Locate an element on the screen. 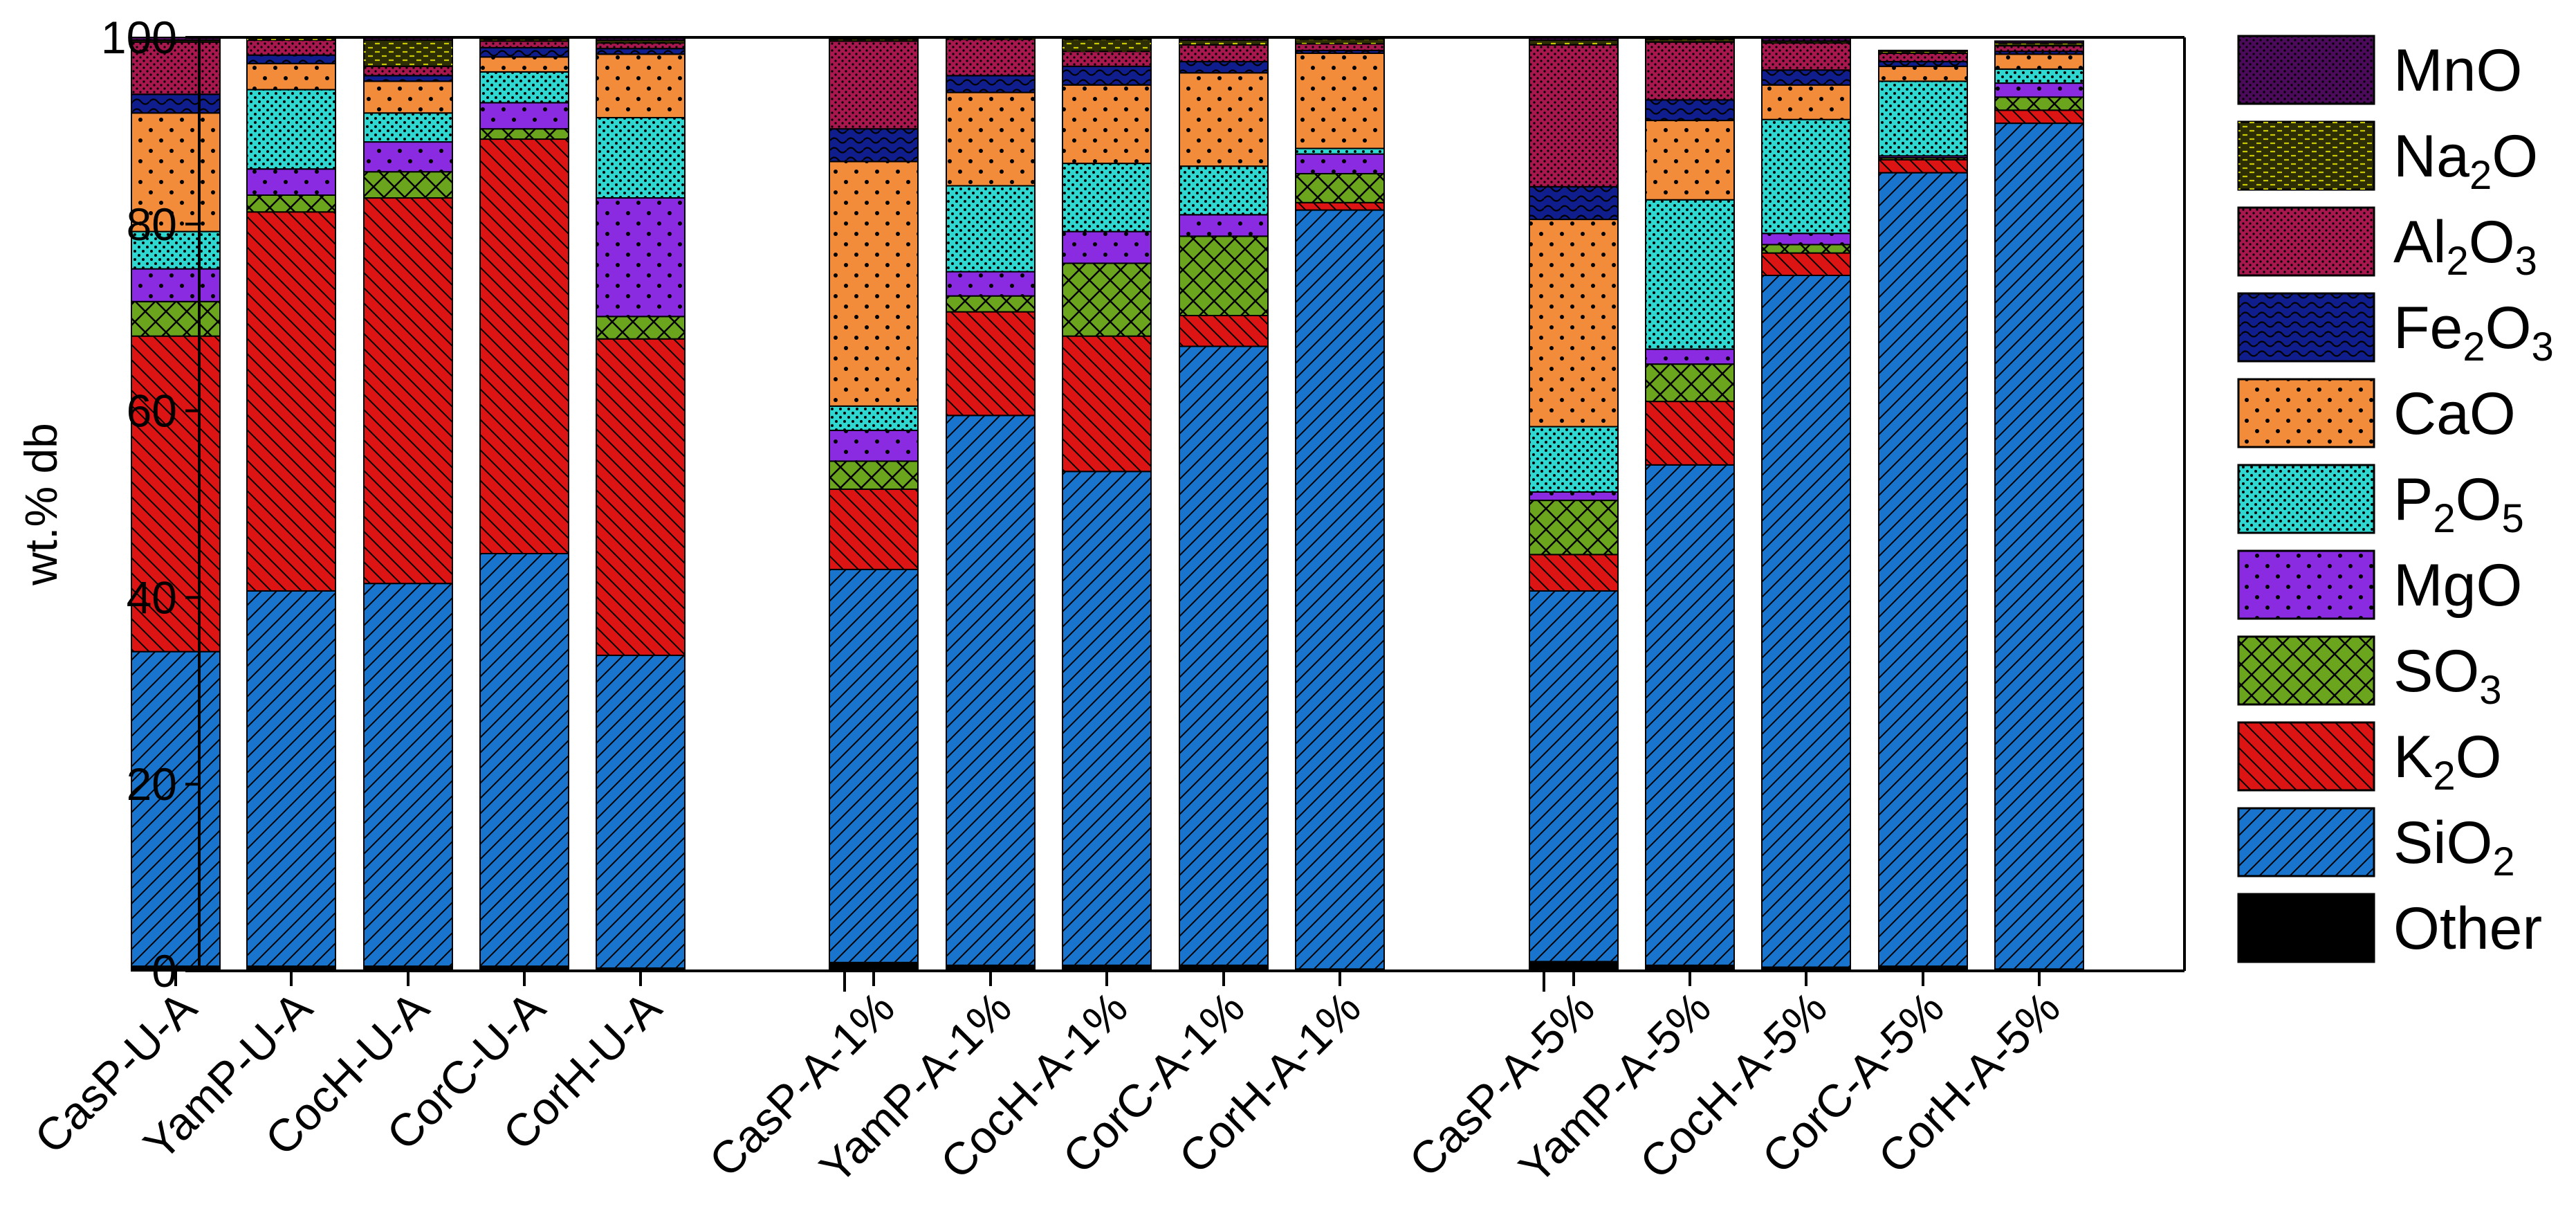 The height and width of the screenshot is (1229, 2576). bar-corh-a-5-al2o3-hatch is located at coordinates (2039, 49).